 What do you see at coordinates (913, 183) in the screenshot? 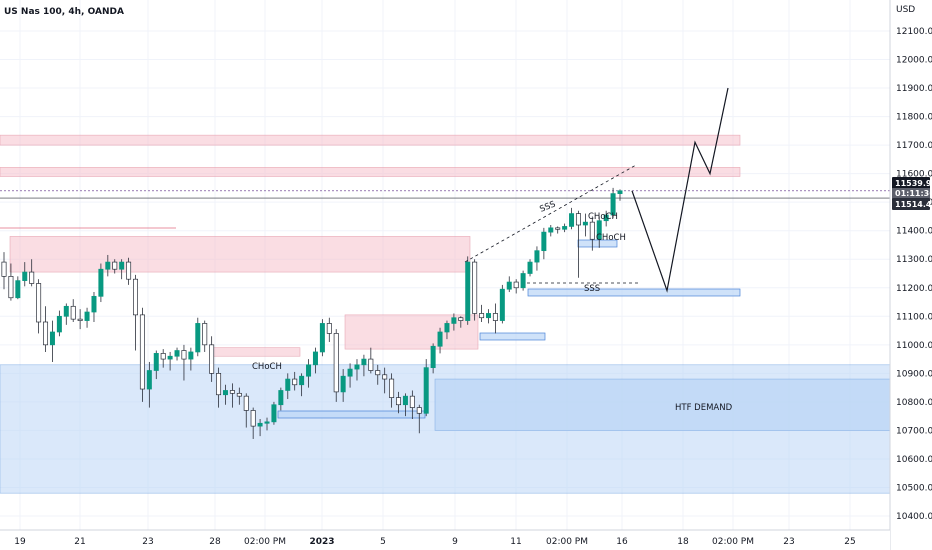
I see `svg-text: 11539.9` at bounding box center [913, 183].